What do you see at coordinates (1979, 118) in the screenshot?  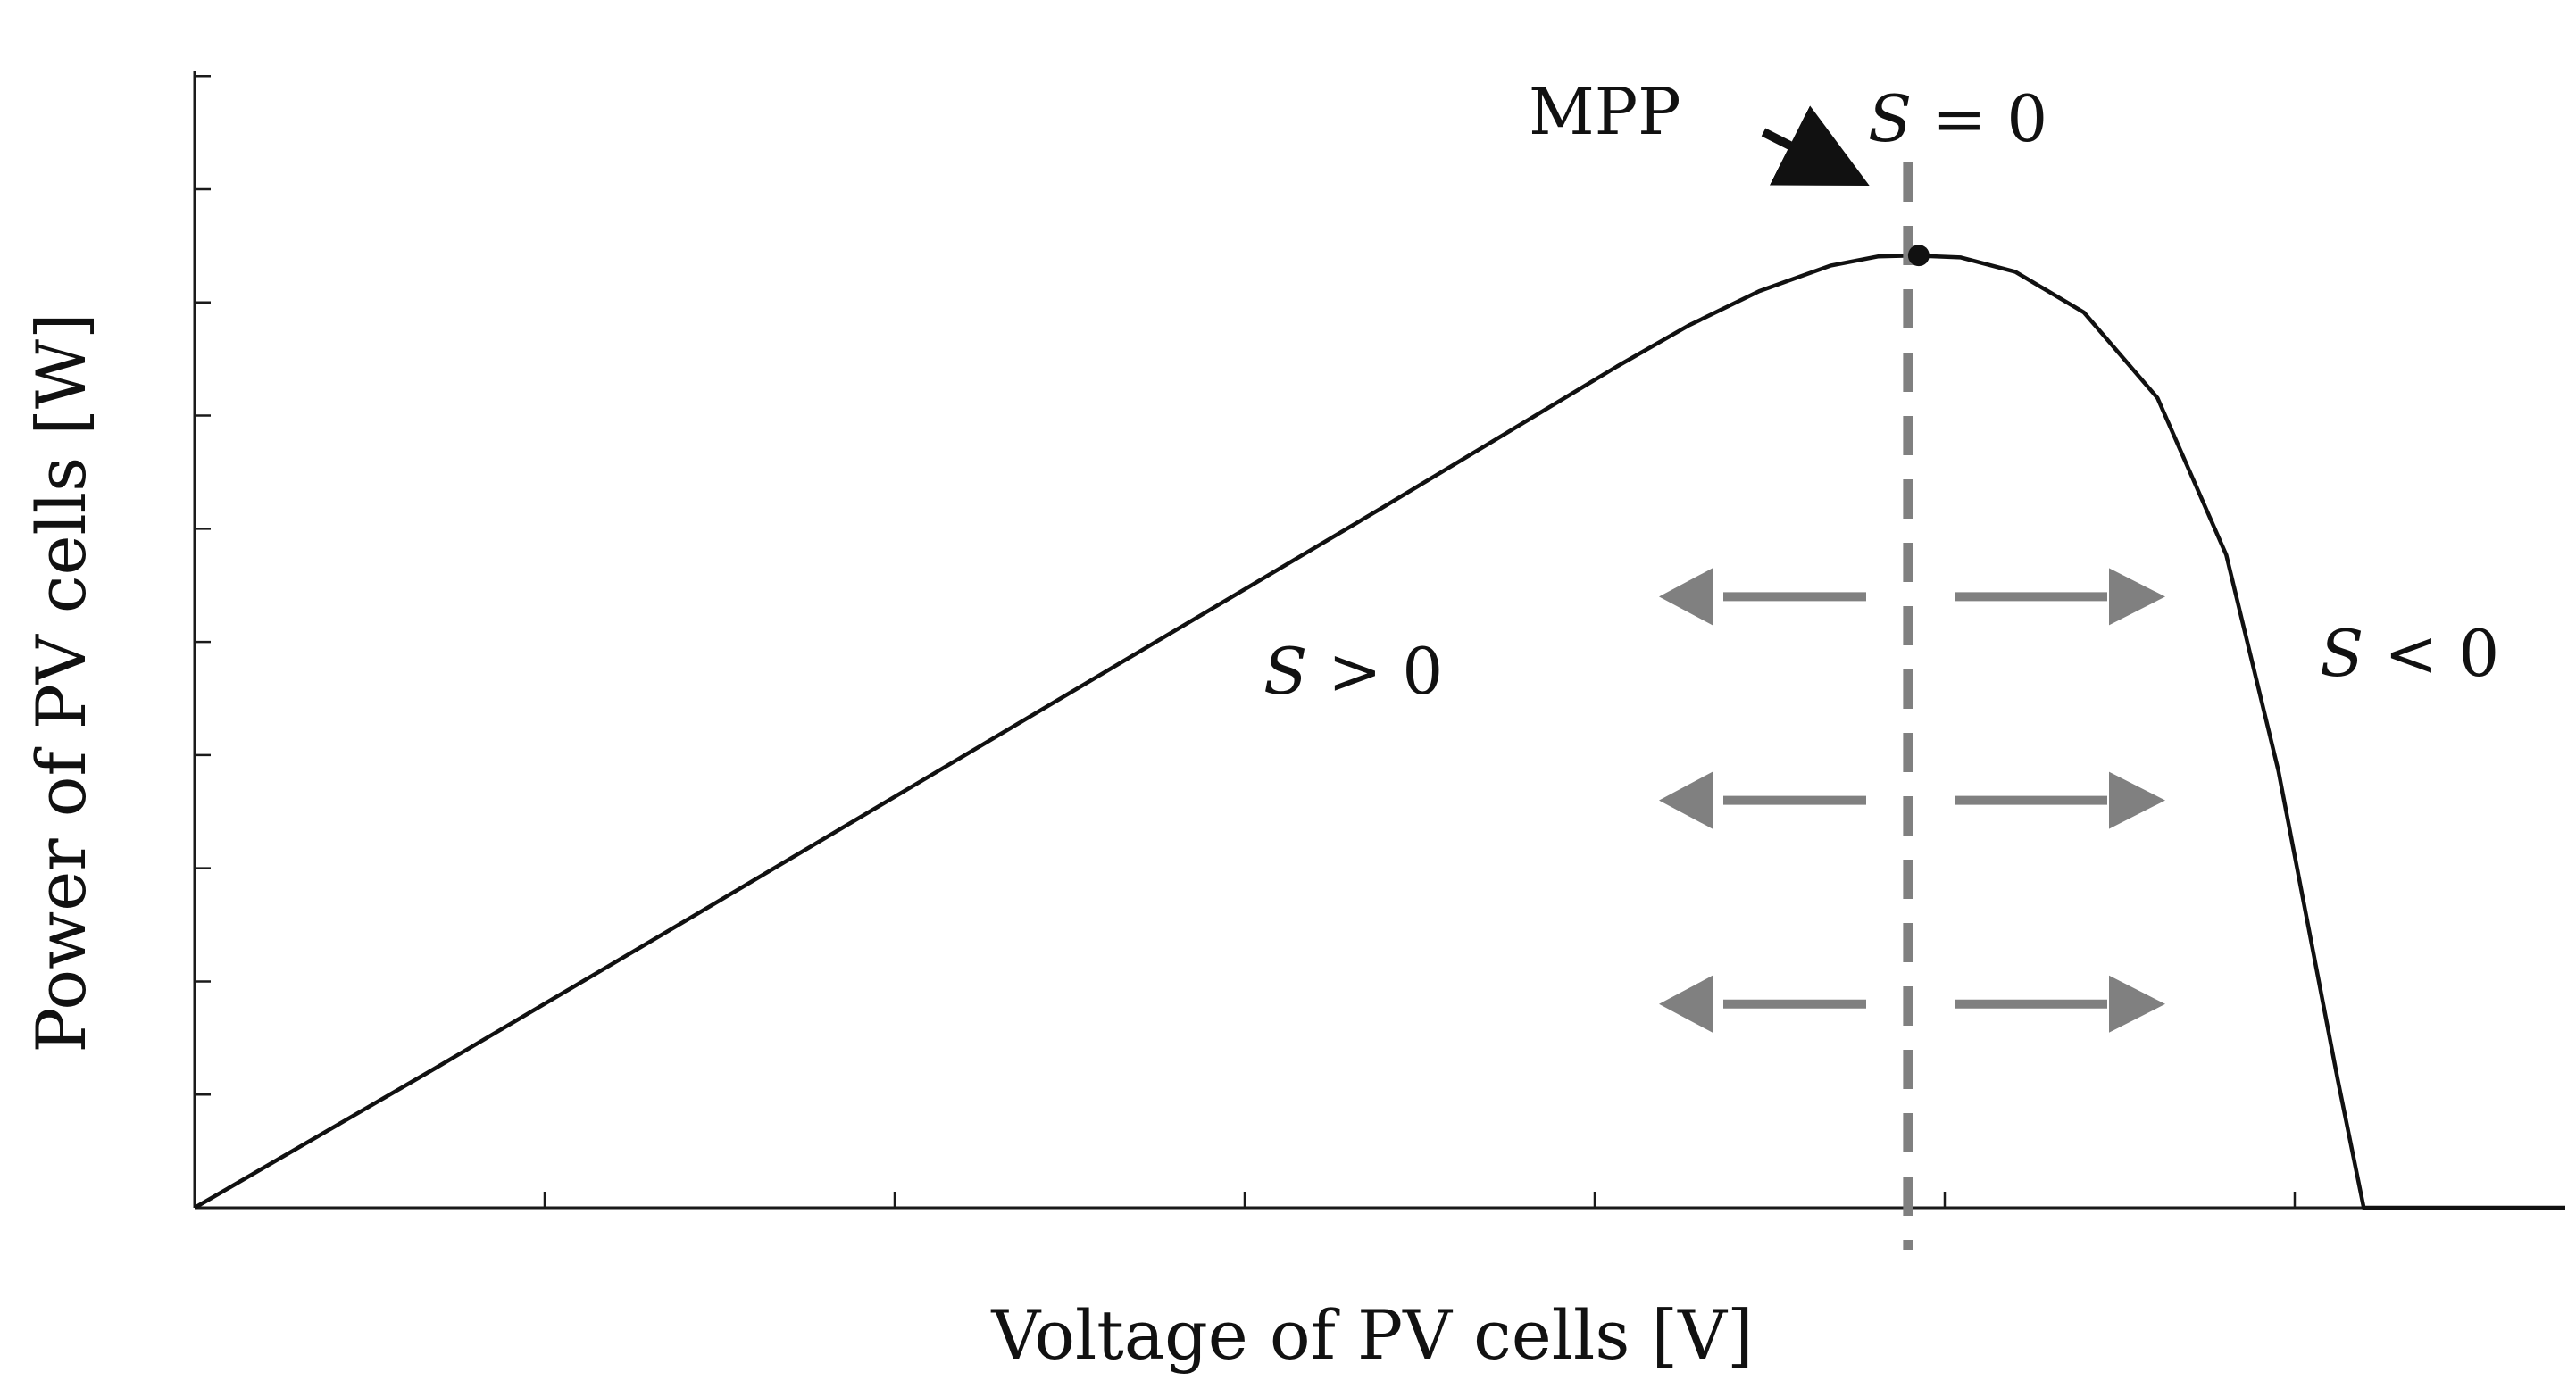 I see `s-zero-relation: = 0` at bounding box center [1979, 118].